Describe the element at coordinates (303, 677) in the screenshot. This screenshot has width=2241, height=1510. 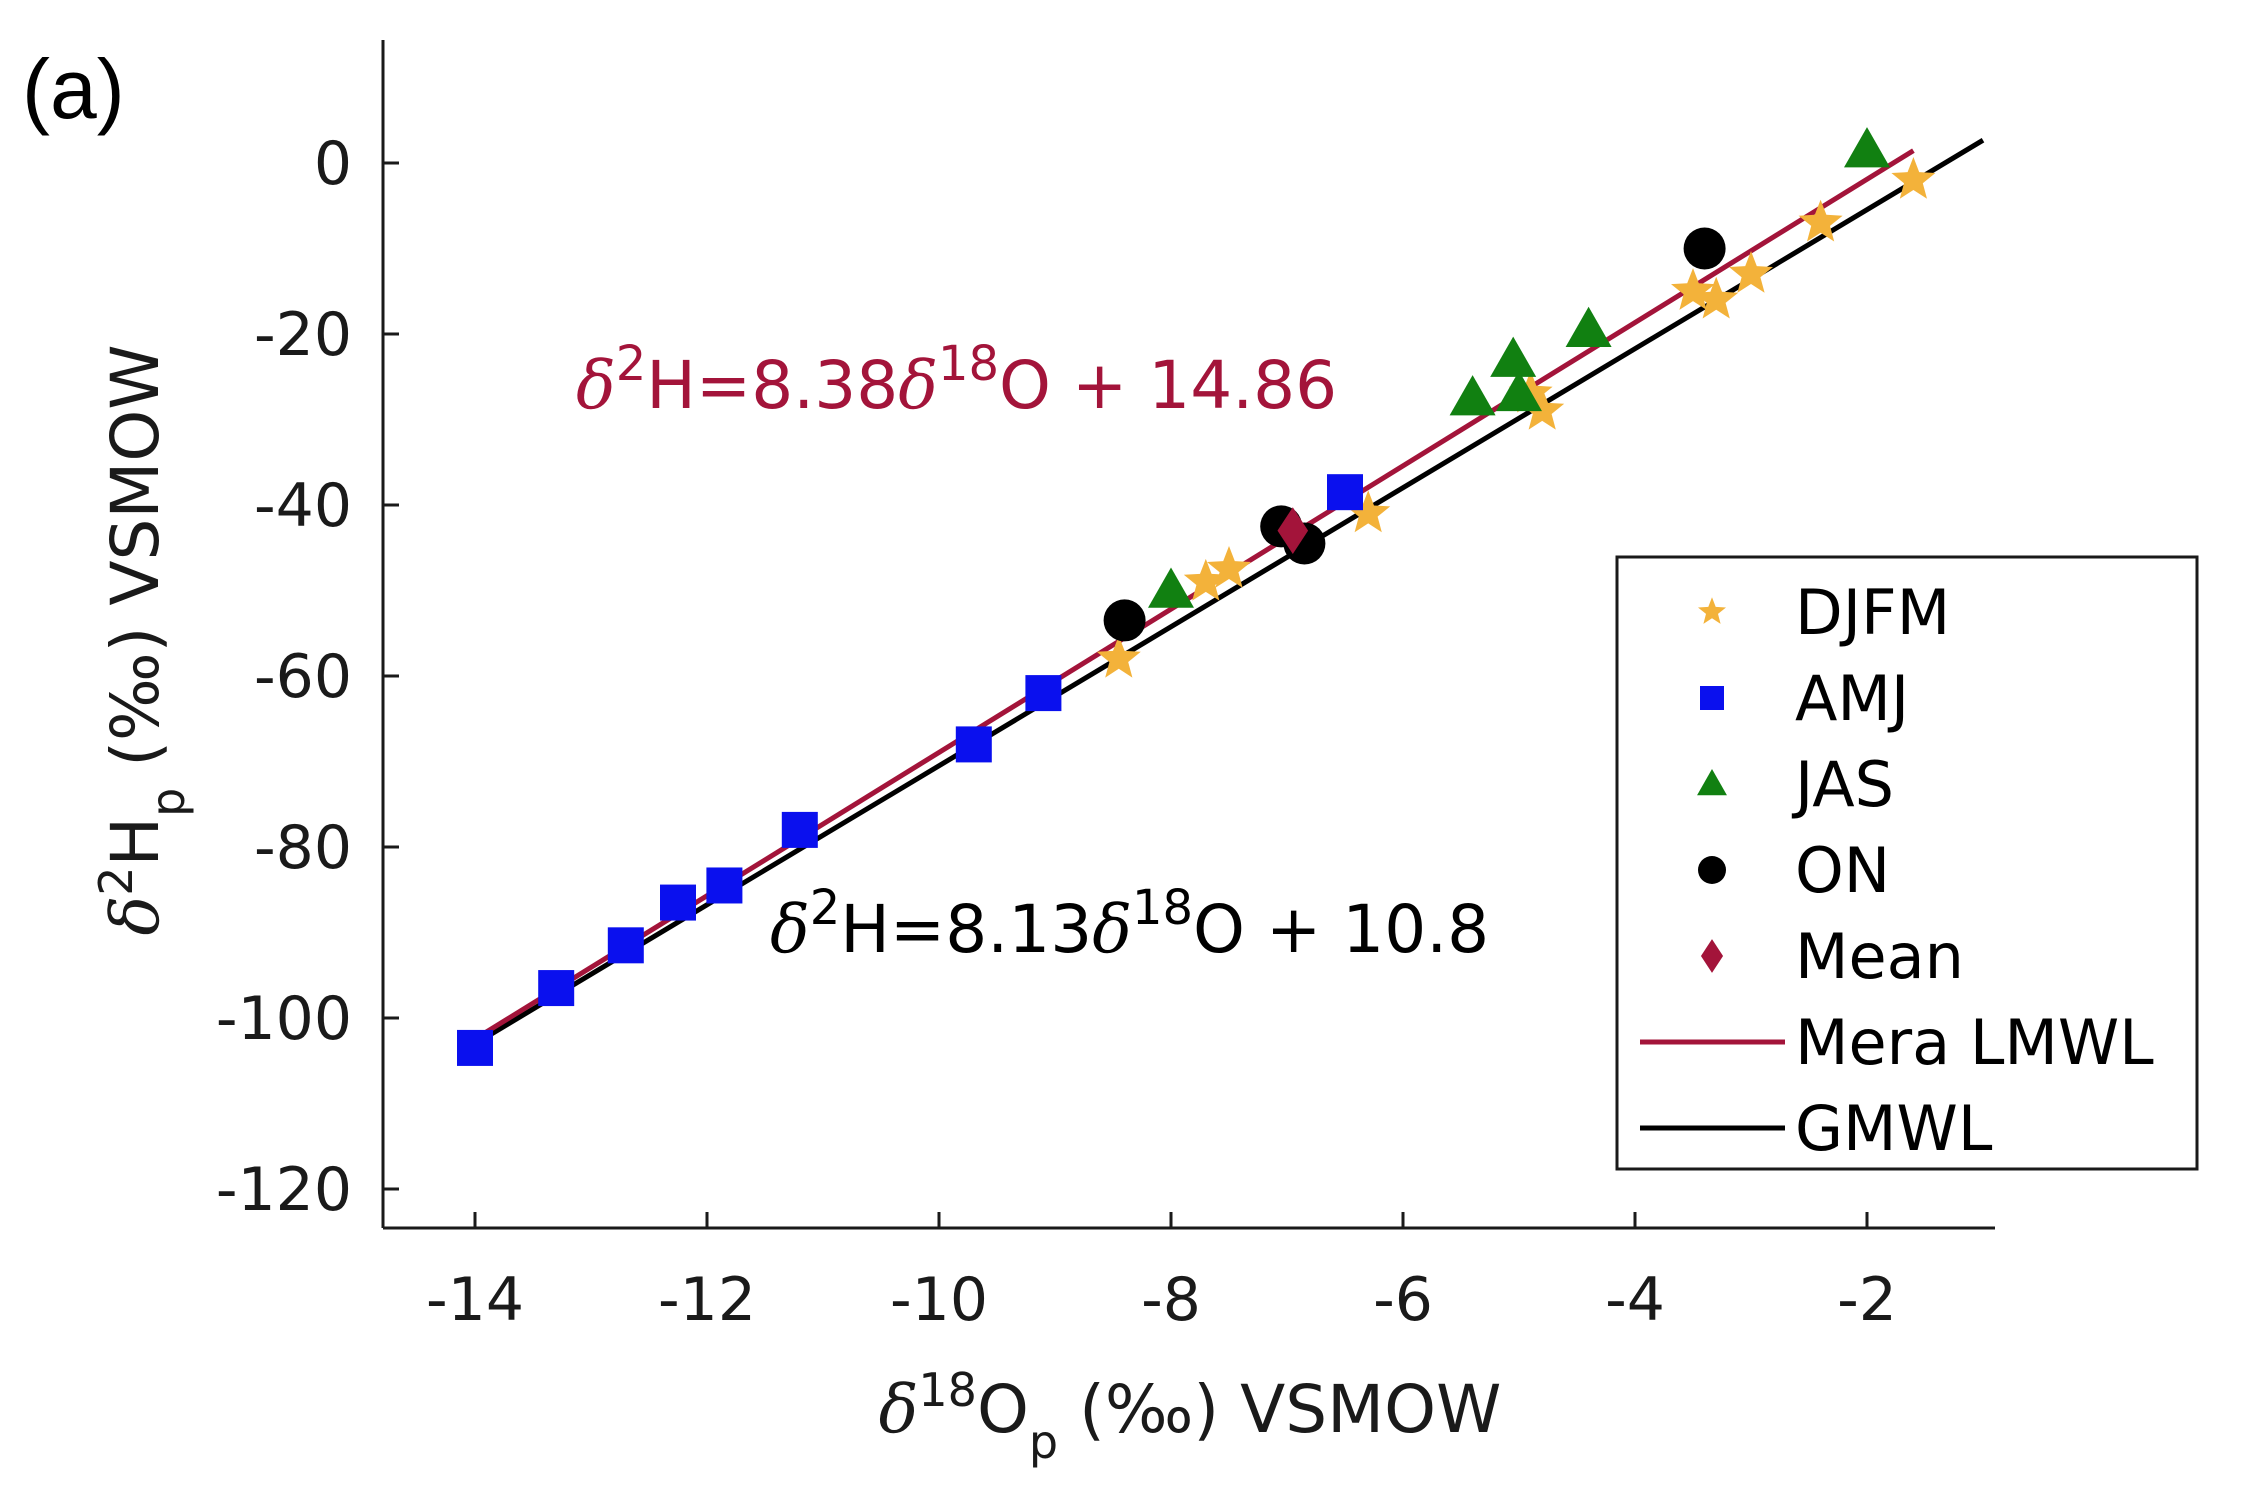
I see `y-tick-label: -60` at that location.